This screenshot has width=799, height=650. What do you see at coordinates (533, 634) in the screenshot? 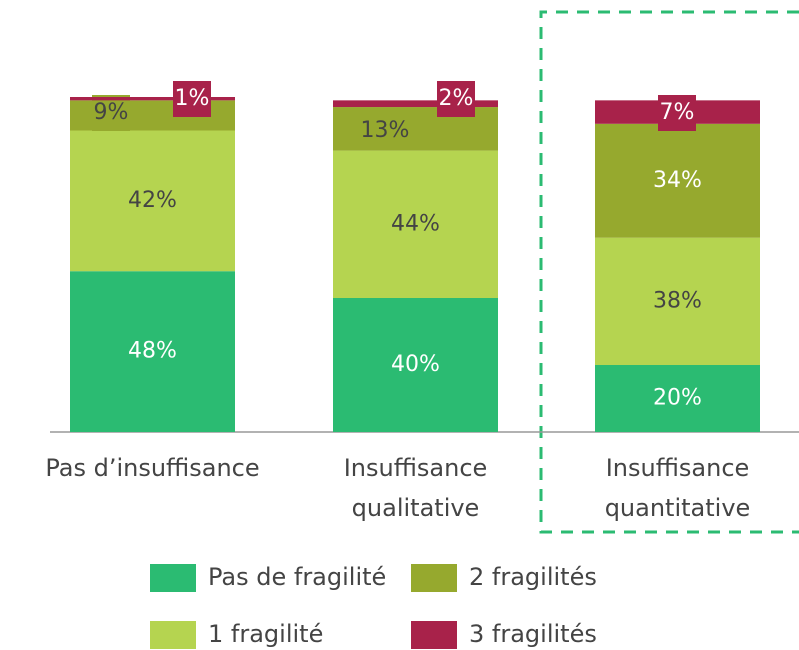
I see `legend-label: 3 fragilités` at bounding box center [533, 634].